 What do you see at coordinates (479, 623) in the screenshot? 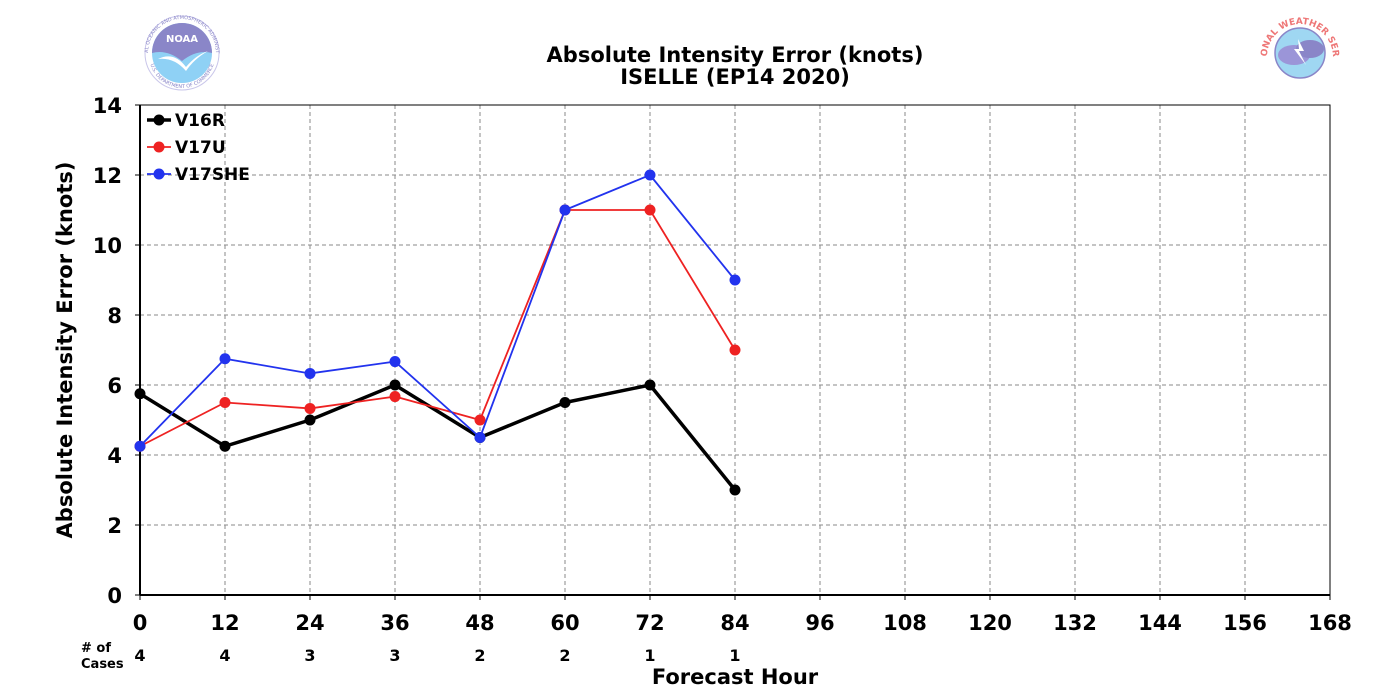
I see `x-tick-label: 48` at bounding box center [479, 623].